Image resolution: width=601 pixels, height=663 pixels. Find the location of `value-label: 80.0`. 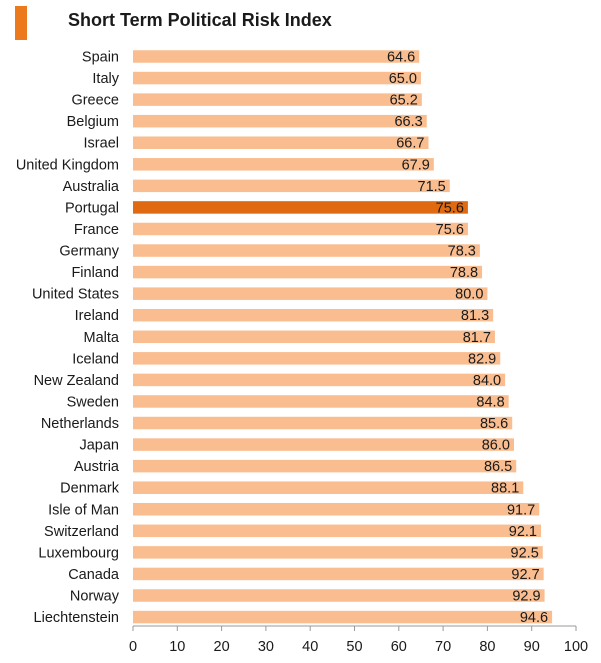

value-label: 80.0 is located at coordinates (469, 295).